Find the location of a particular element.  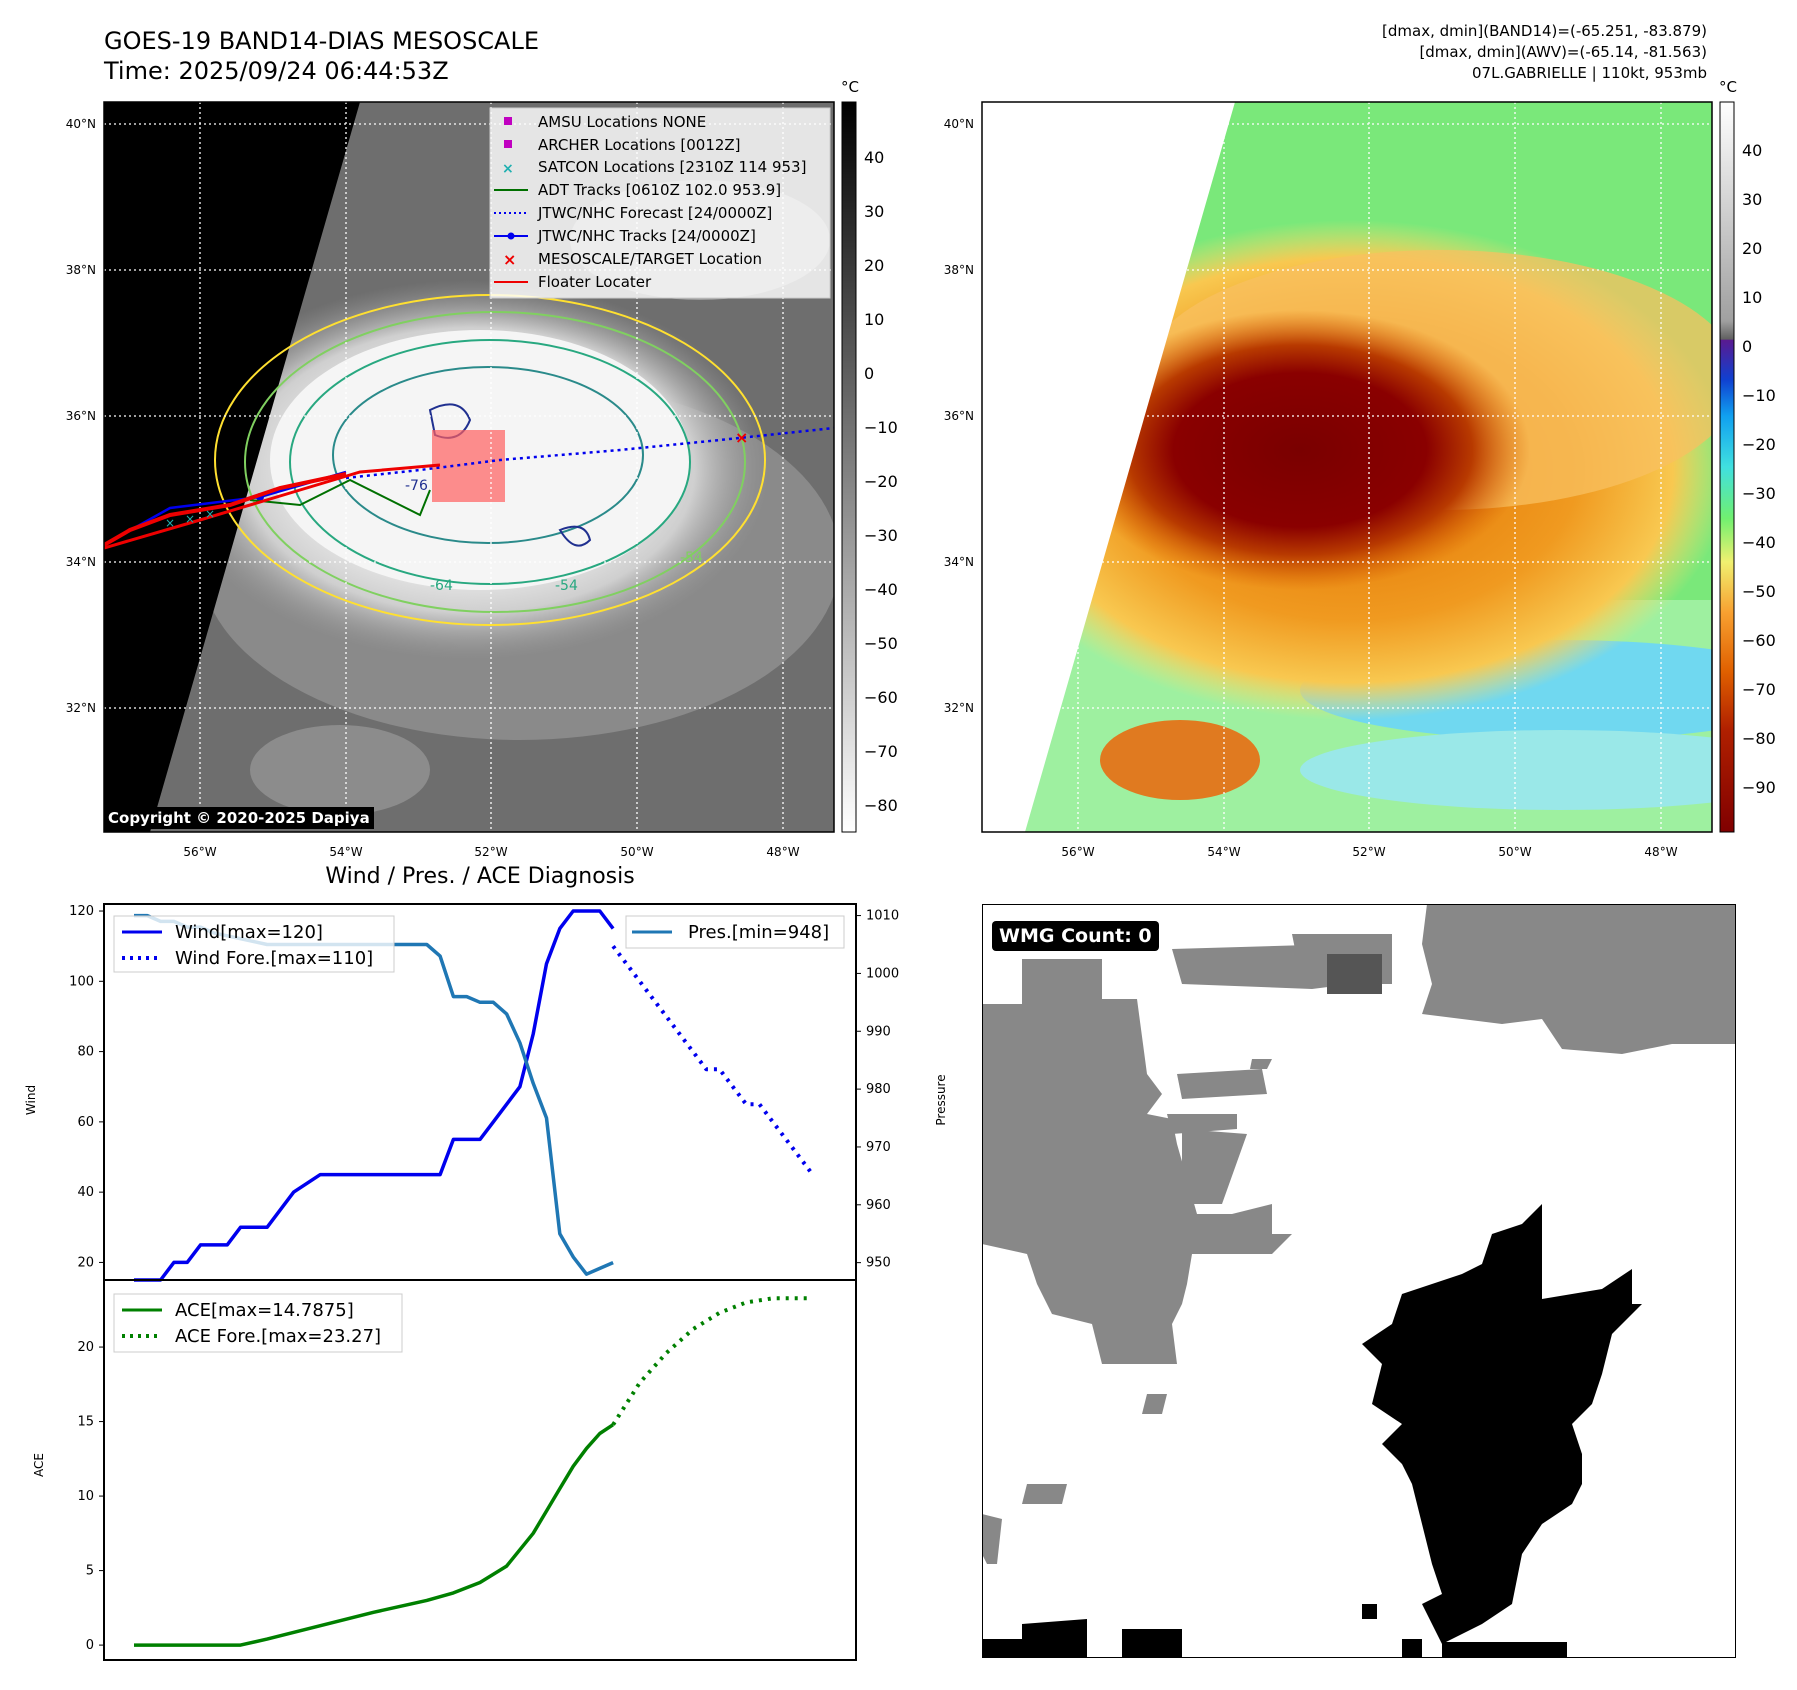

figure-title-line1: GOES-19 BAND14-DIAS MESOSCALE is located at coordinates (322, 41).